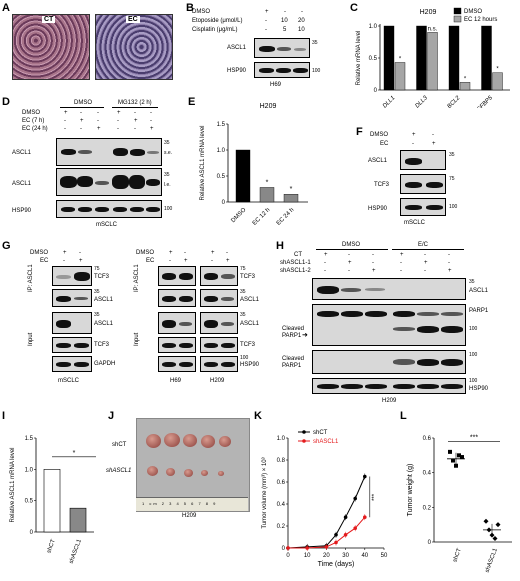 The image size is (520, 581). I want to click on d-row-ec7: EC (7 h), so click(33, 121).